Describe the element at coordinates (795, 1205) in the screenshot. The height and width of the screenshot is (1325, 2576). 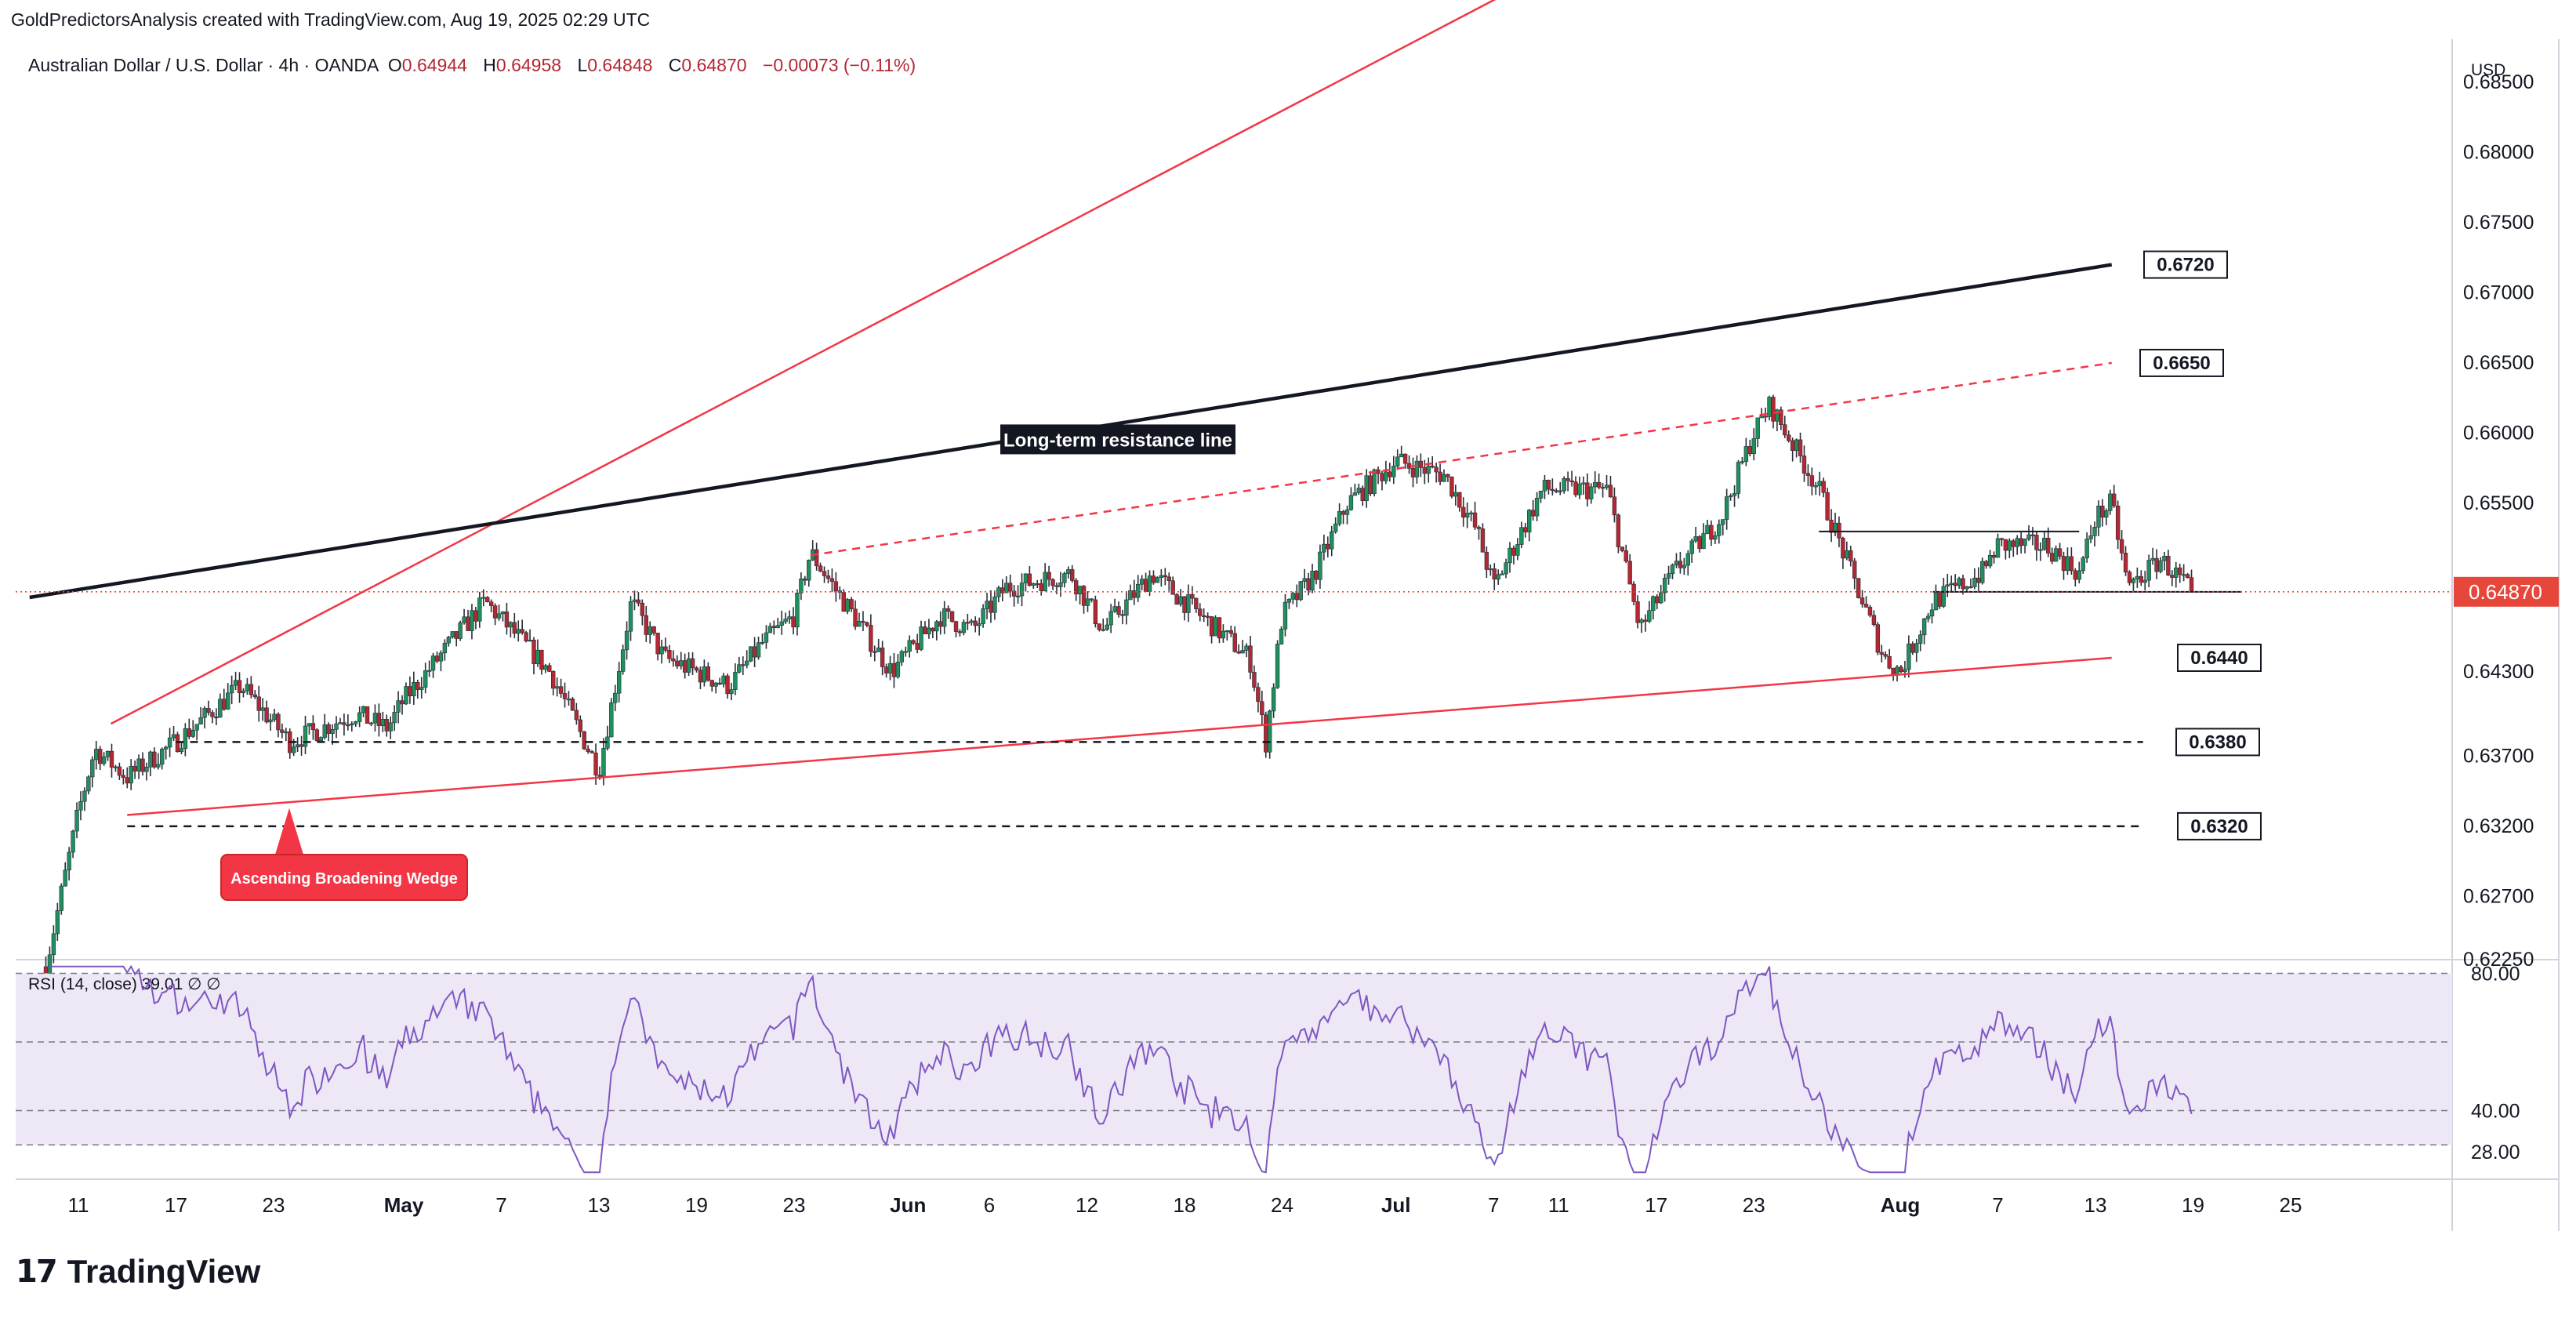
I see `time-tick-label: 23` at that location.